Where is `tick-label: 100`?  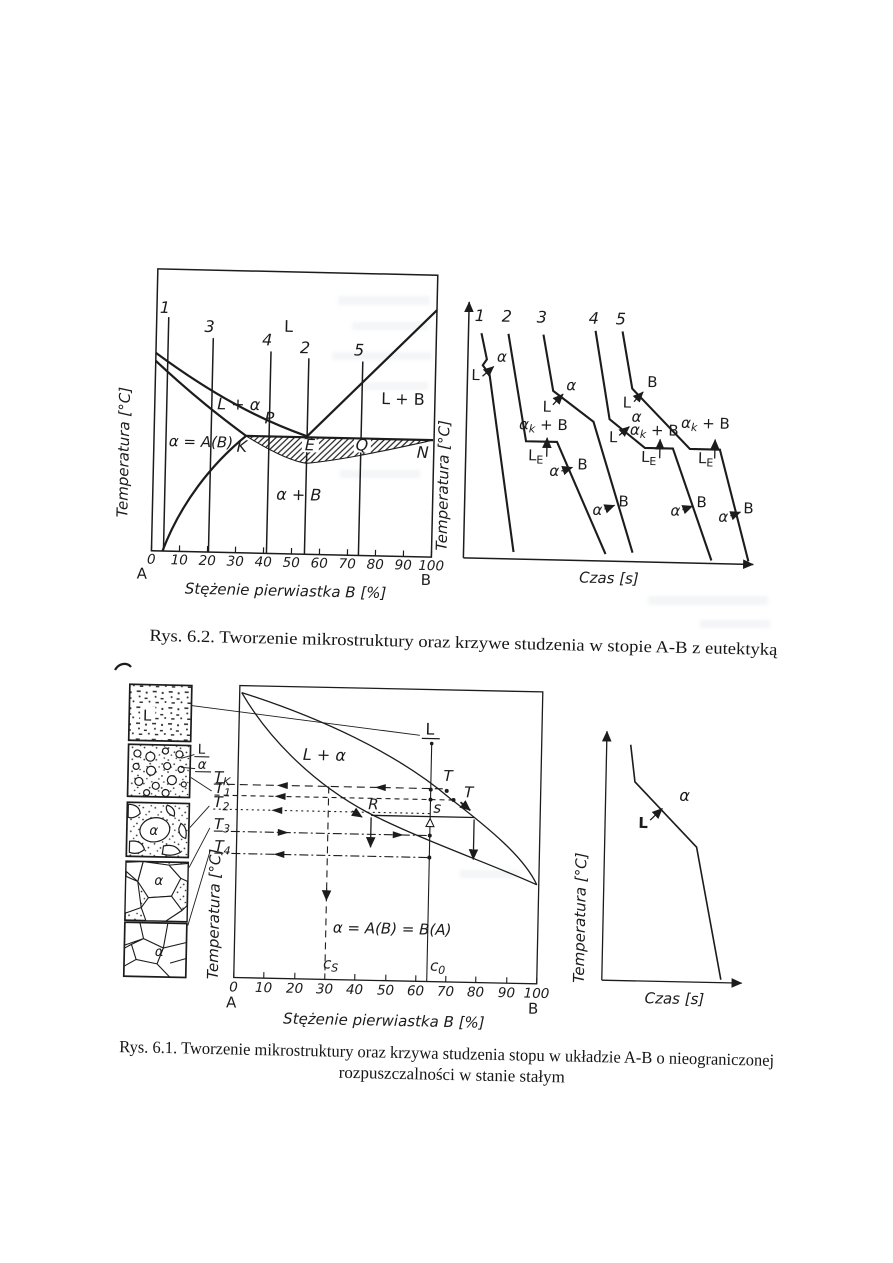 tick-label: 100 is located at coordinates (431, 566).